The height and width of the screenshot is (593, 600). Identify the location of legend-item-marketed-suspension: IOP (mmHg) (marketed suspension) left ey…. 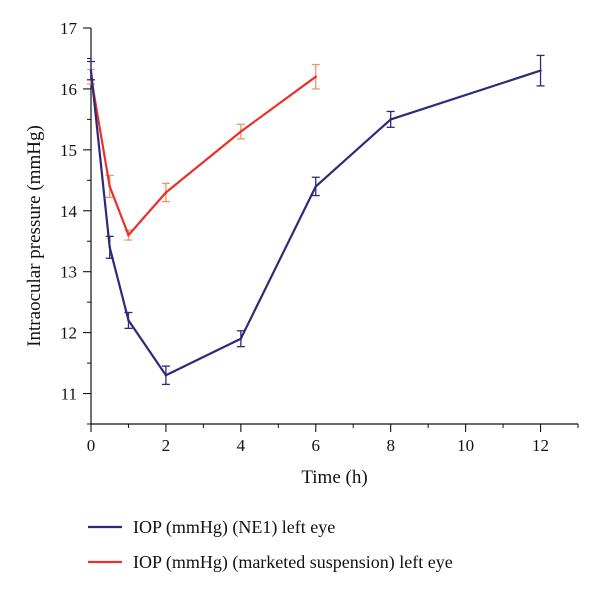
(270, 562).